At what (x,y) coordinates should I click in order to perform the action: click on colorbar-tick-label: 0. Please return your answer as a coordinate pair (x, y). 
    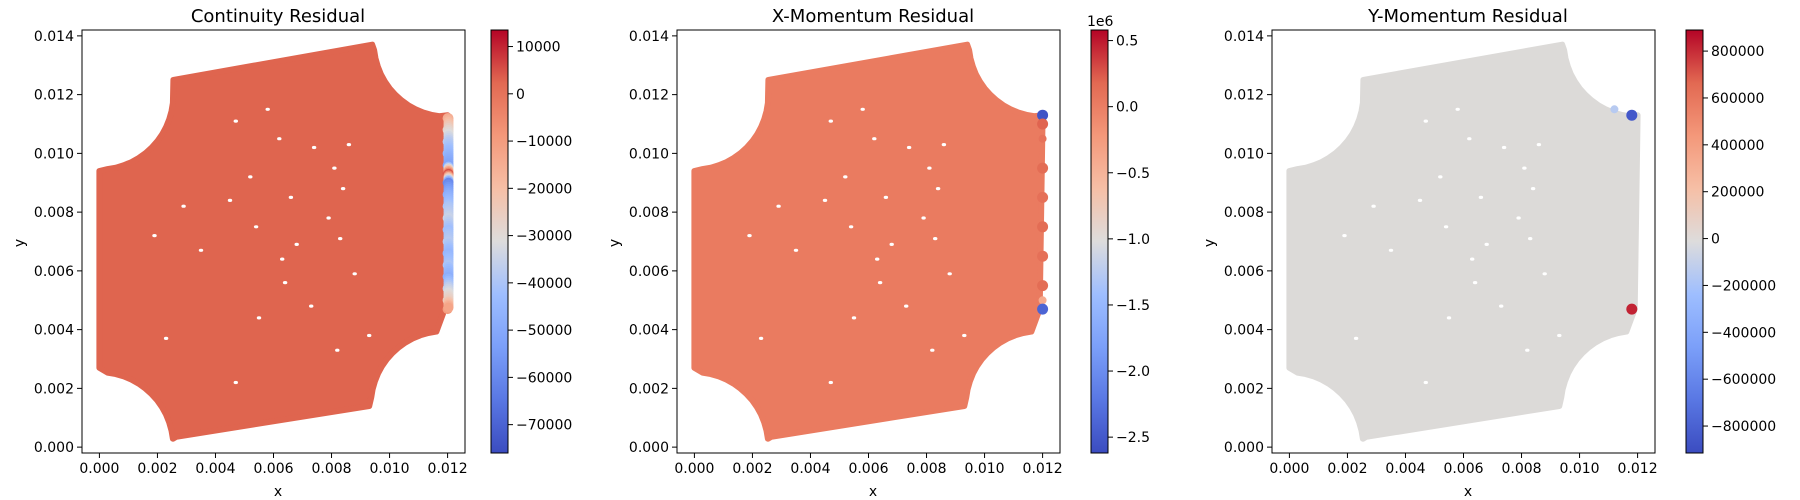
    Looking at the image, I should click on (520, 95).